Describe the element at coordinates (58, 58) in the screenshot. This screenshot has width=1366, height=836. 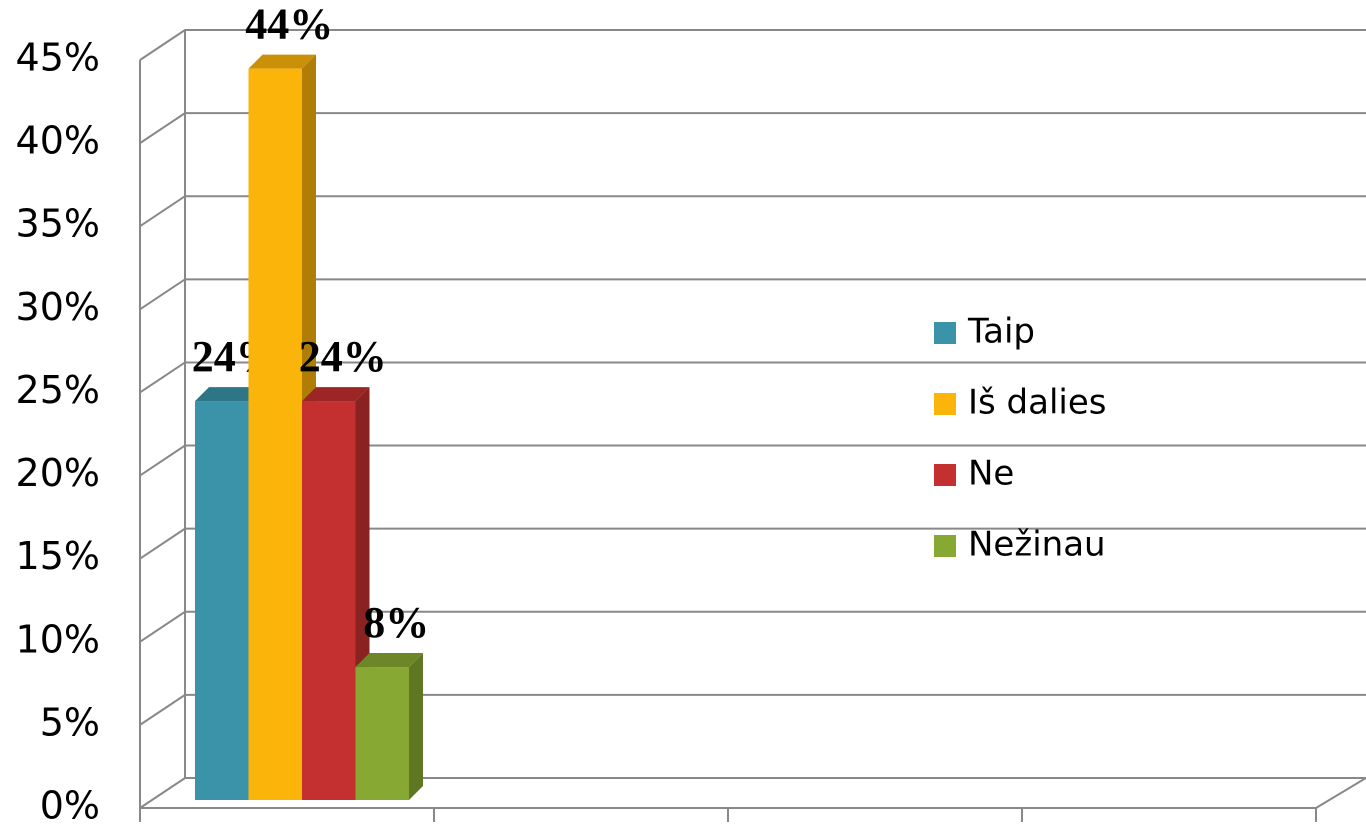
I see `y-tick-label: 45%` at that location.